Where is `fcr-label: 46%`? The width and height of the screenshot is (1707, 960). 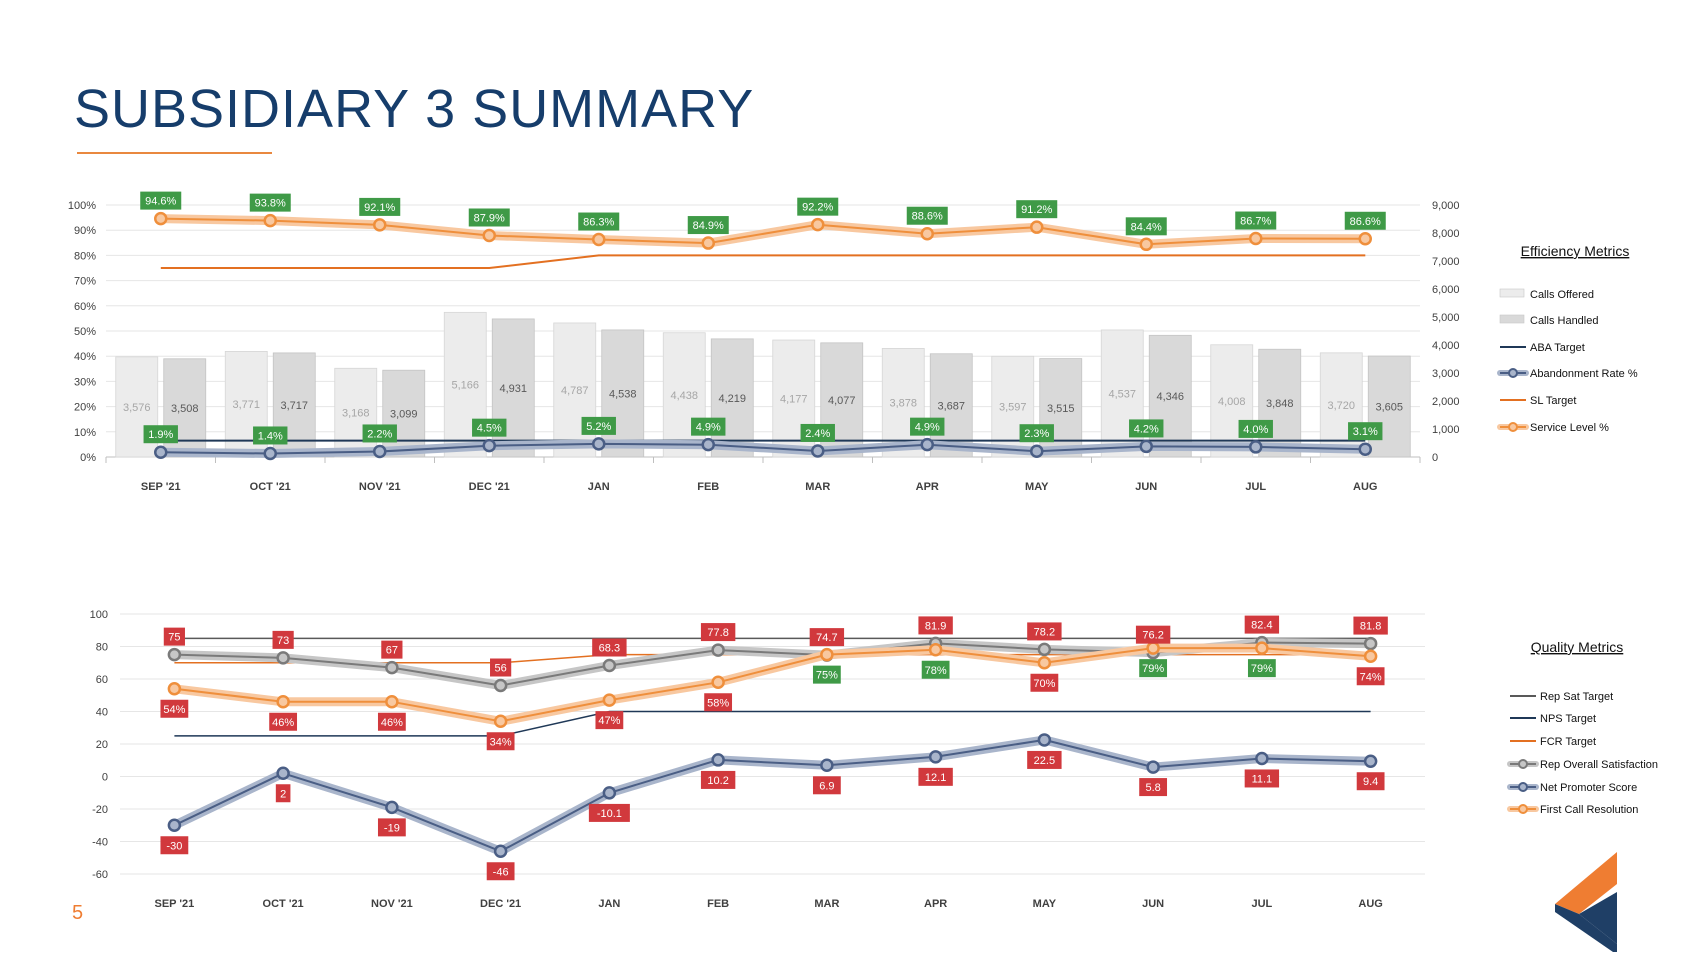 fcr-label: 46% is located at coordinates (392, 723).